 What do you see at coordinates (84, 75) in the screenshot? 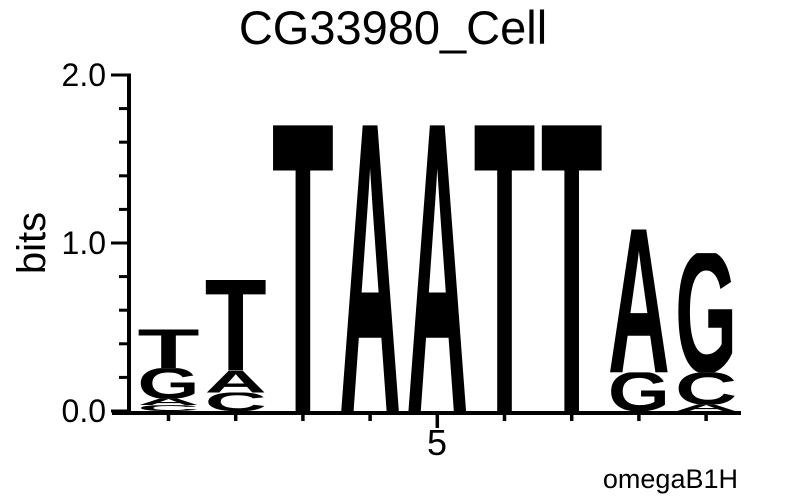
I see `y-axis-tick-label: 2.0` at bounding box center [84, 75].